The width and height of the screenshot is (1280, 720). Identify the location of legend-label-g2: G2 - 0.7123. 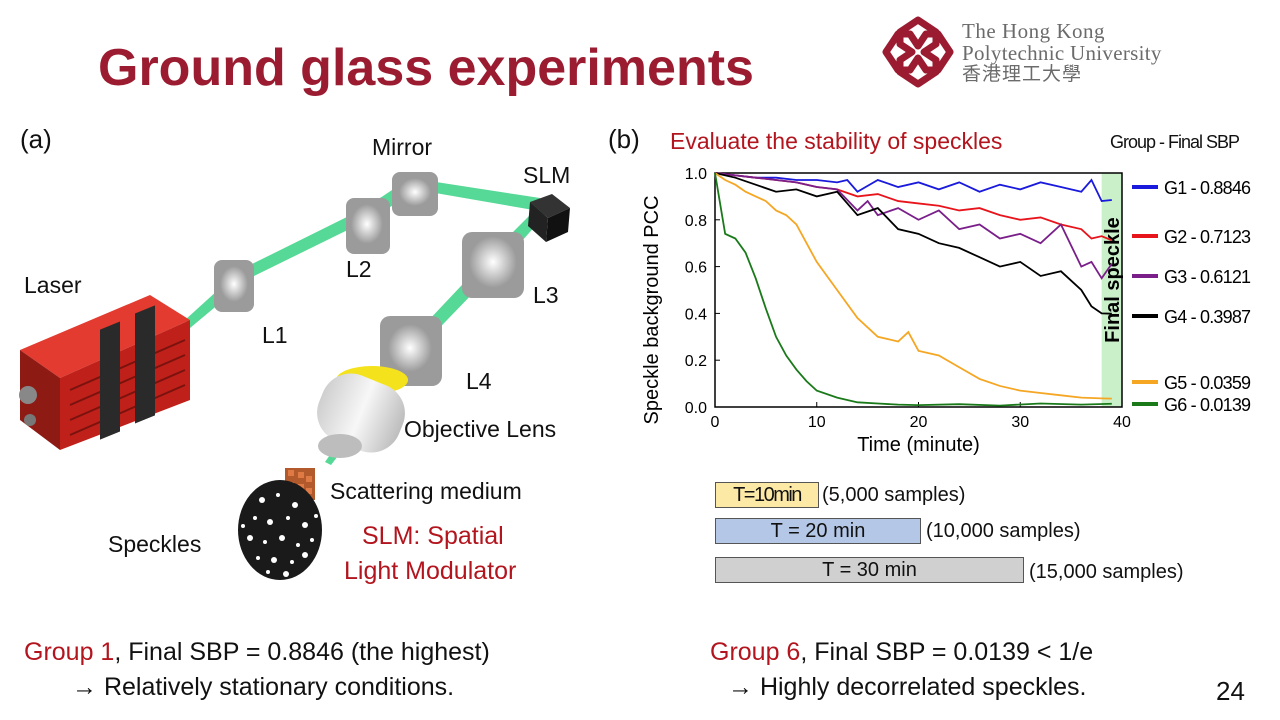
(1207, 237).